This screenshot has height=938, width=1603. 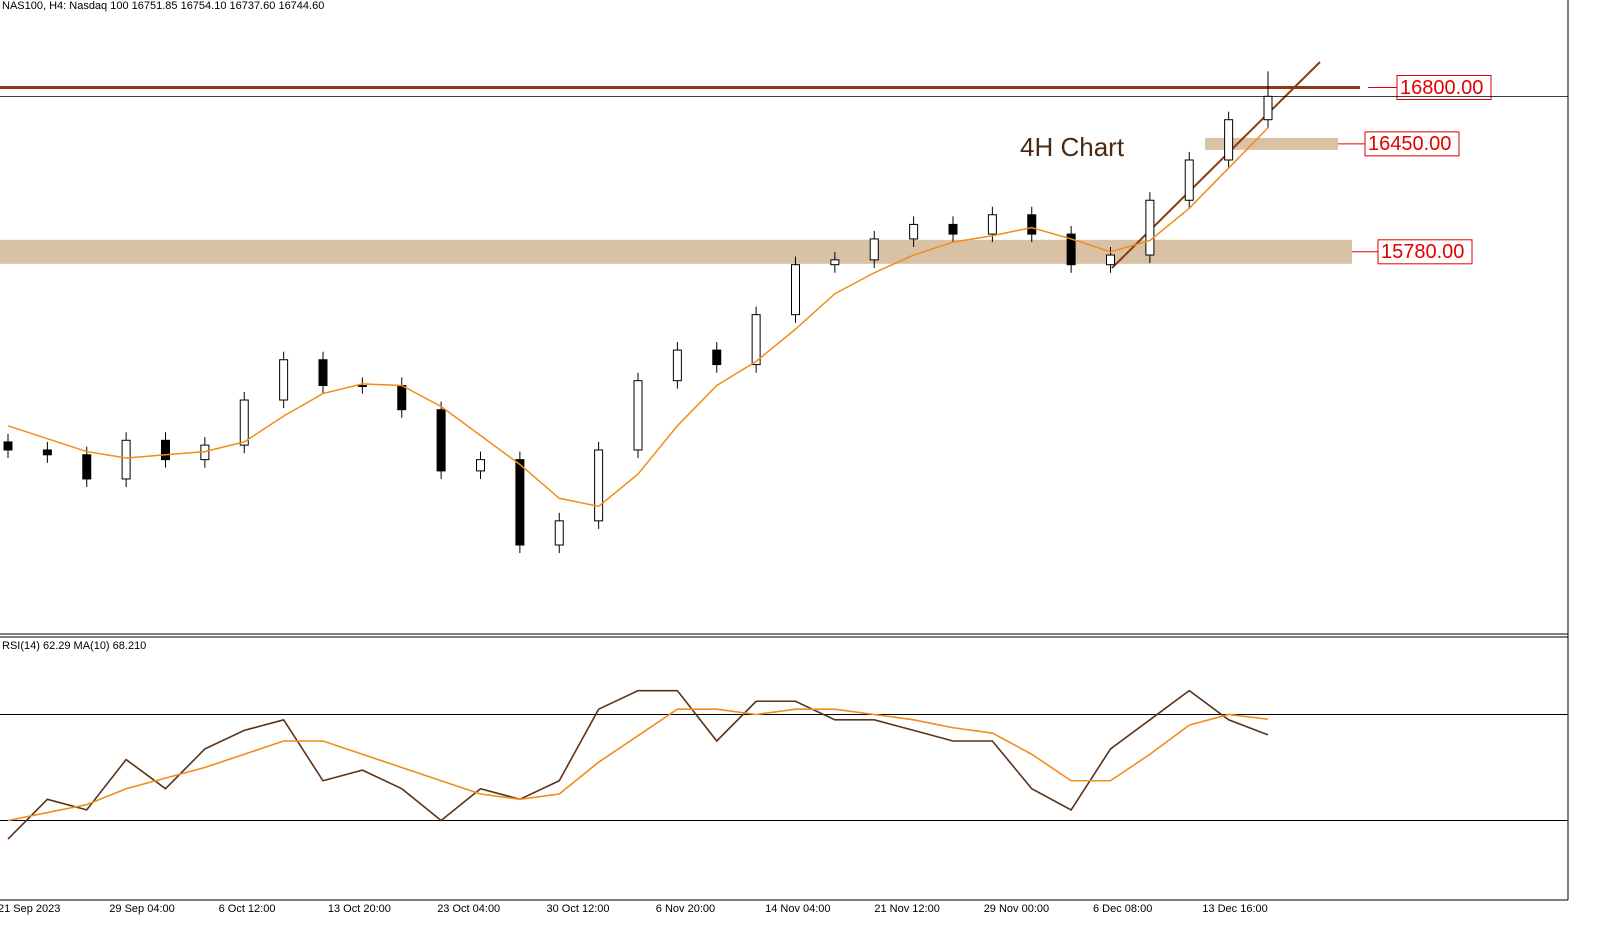 What do you see at coordinates (1234, 909) in the screenshot?
I see `x-tick-label: 13 Dec 16:00` at bounding box center [1234, 909].